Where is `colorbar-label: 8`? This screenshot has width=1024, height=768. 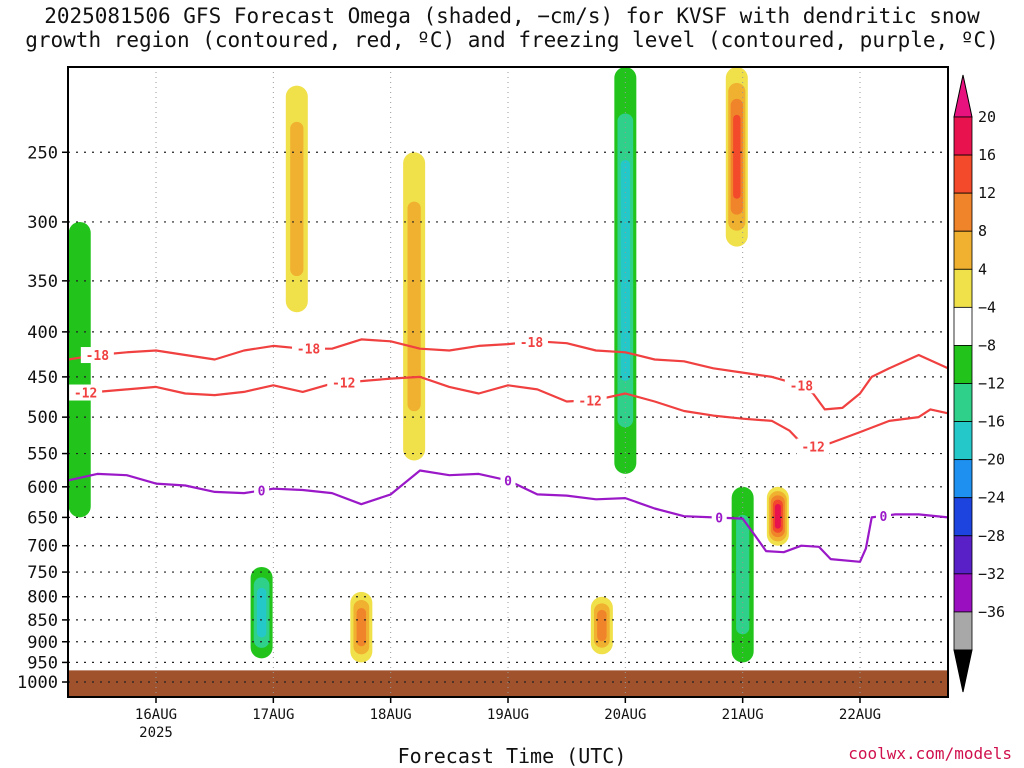
colorbar-label: 8 is located at coordinates (982, 231).